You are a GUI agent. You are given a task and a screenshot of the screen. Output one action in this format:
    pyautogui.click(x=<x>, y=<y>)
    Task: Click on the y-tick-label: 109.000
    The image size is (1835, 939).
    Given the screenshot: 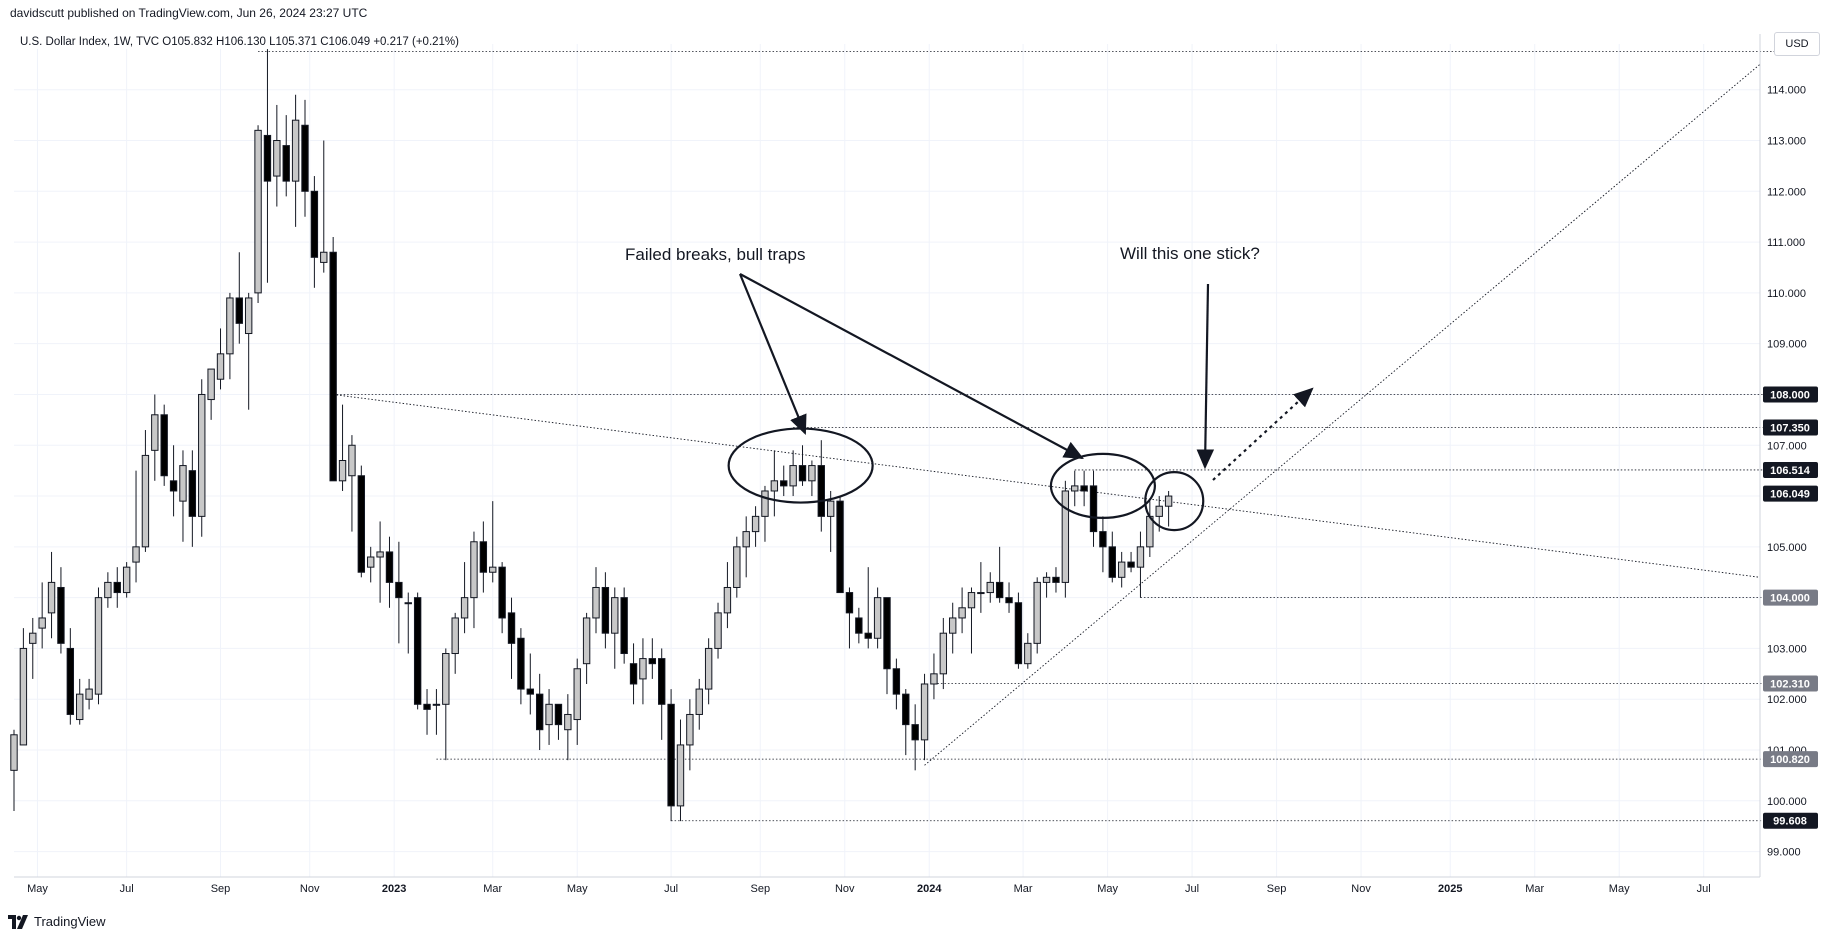 What is the action you would take?
    pyautogui.click(x=1787, y=345)
    